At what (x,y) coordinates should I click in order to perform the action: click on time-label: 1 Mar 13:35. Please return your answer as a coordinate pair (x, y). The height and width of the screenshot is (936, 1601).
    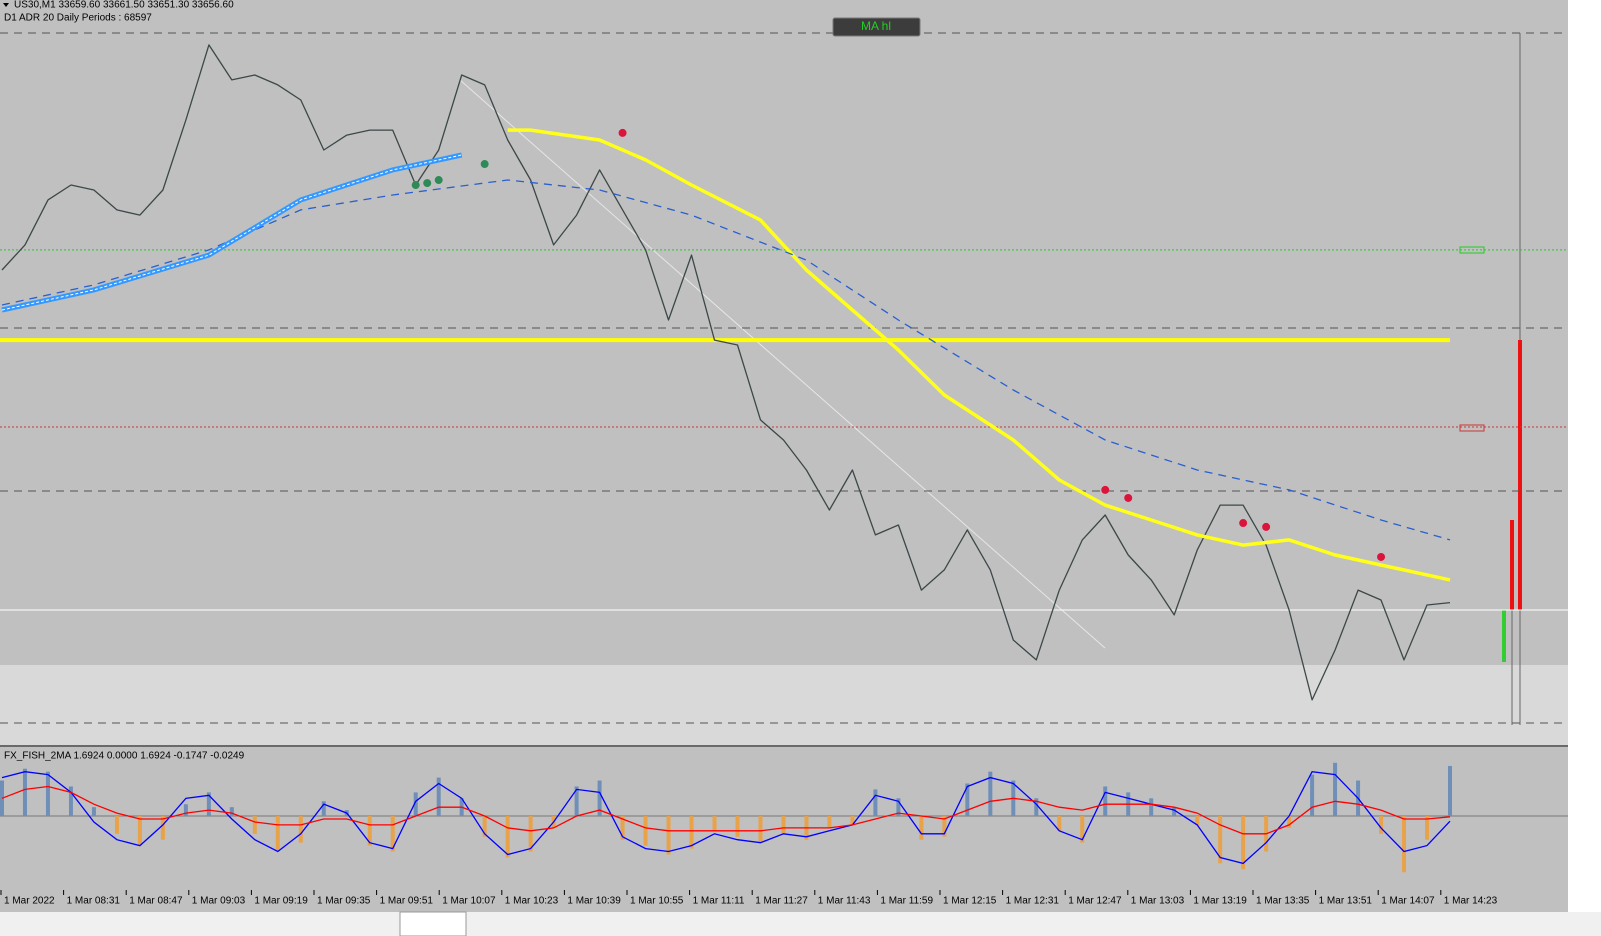
    Looking at the image, I should click on (1283, 901).